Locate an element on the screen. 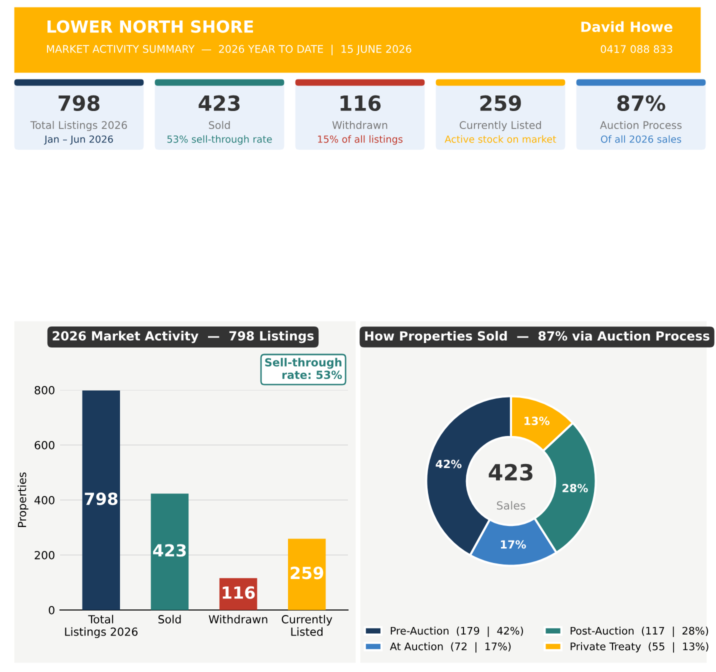 The height and width of the screenshot is (672, 716). text: Jan – Jun 2026 is located at coordinates (78, 140).